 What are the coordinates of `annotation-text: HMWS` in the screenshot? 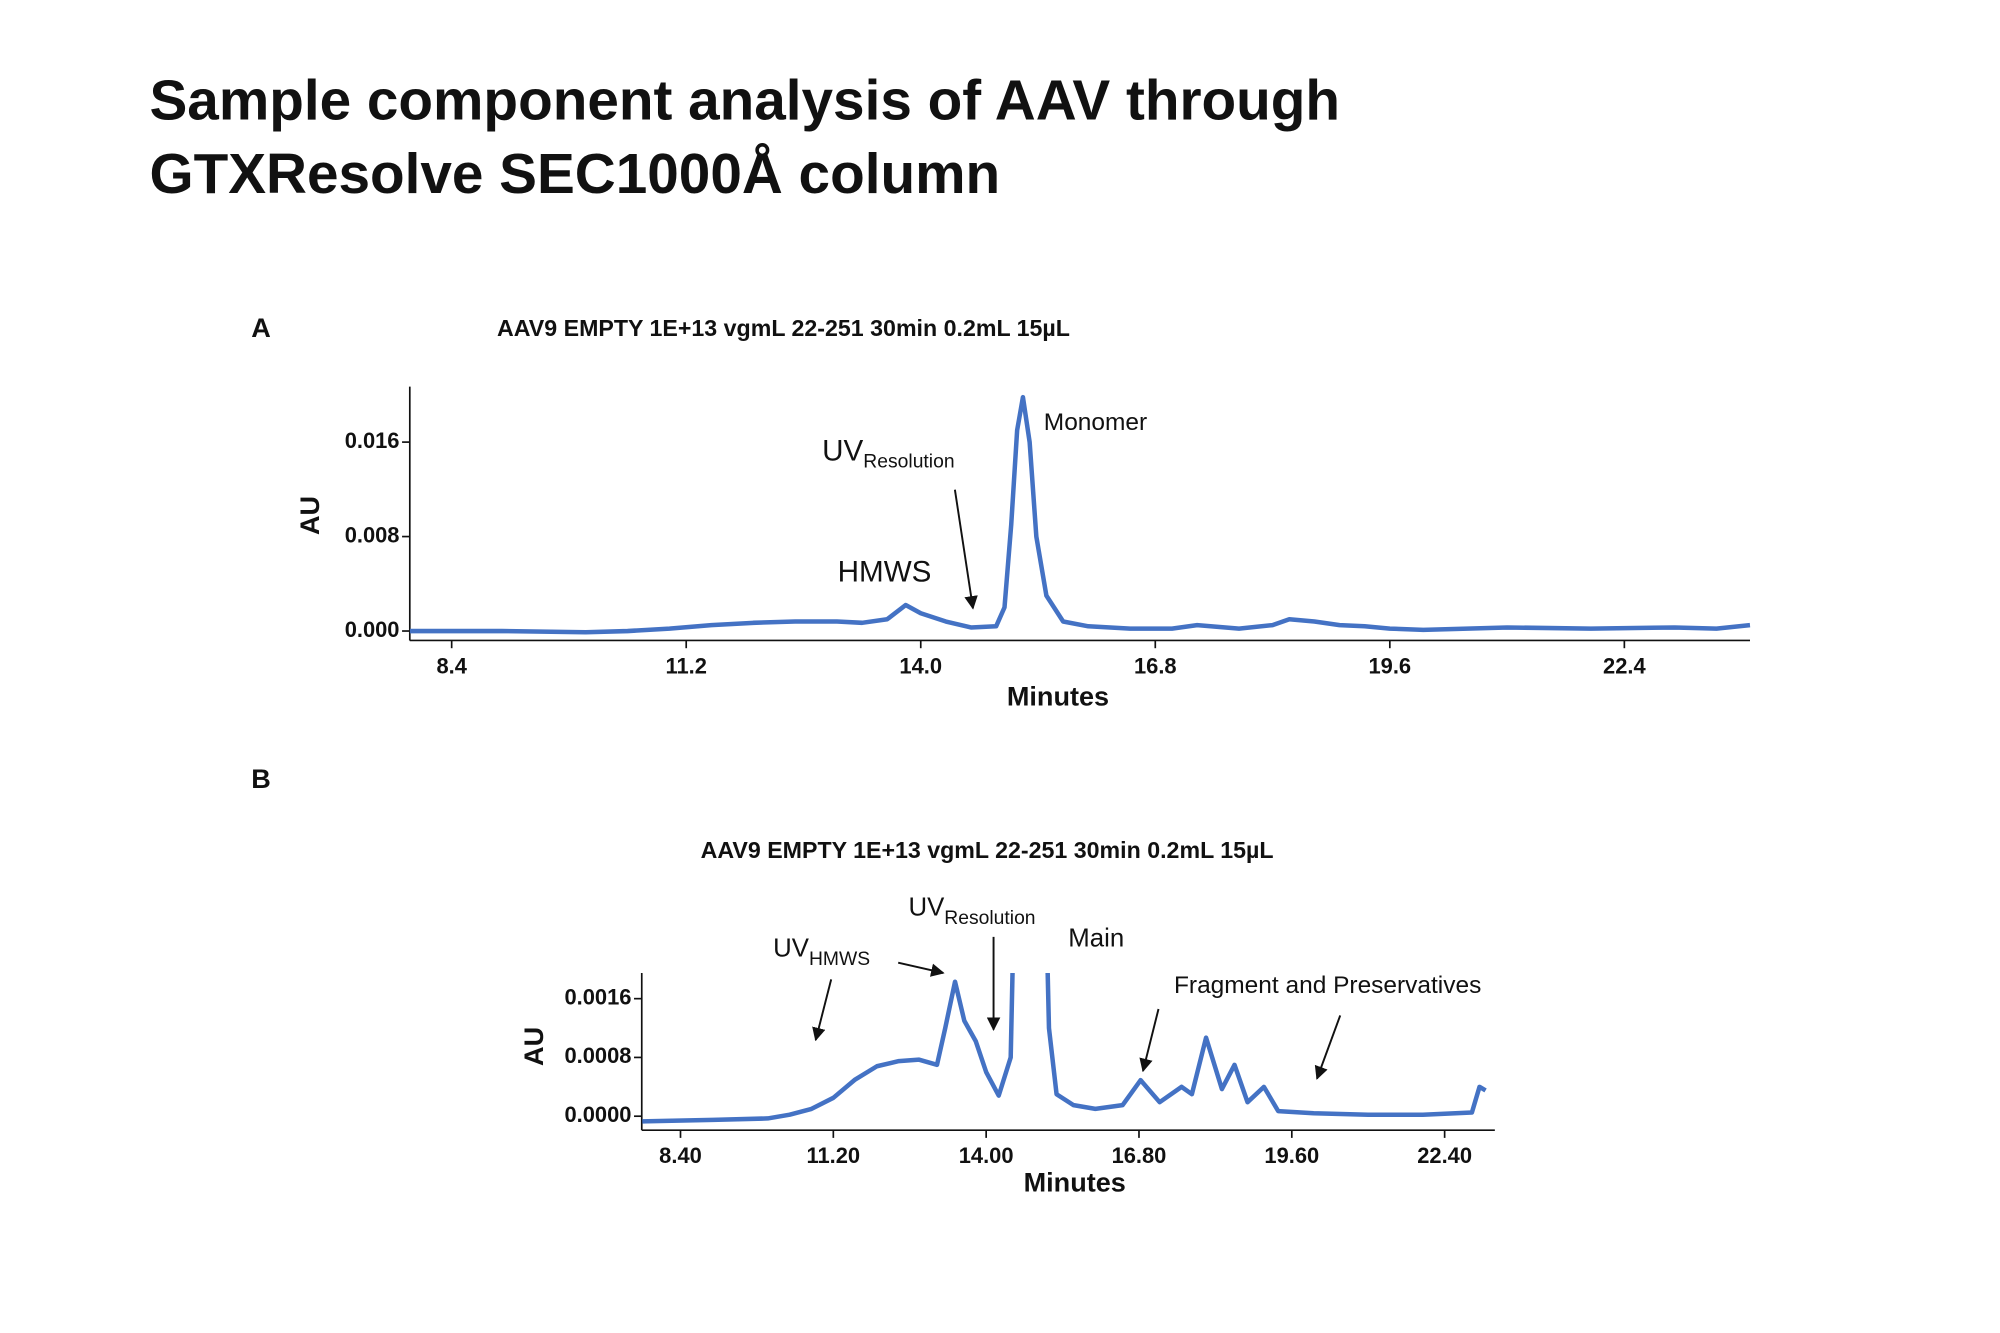 It's located at (885, 571).